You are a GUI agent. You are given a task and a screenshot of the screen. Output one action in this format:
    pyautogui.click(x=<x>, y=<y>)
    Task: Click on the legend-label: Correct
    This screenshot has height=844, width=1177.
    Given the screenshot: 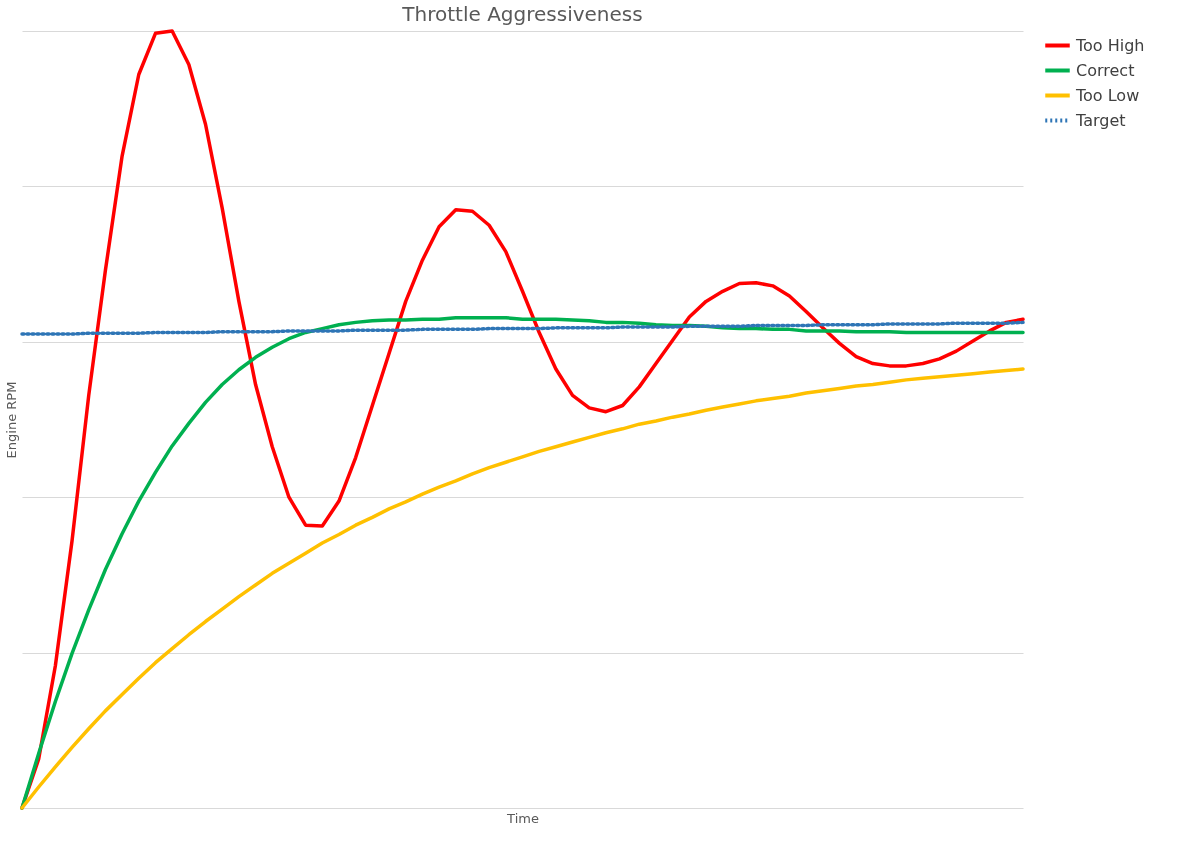 What is the action you would take?
    pyautogui.click(x=1105, y=70)
    